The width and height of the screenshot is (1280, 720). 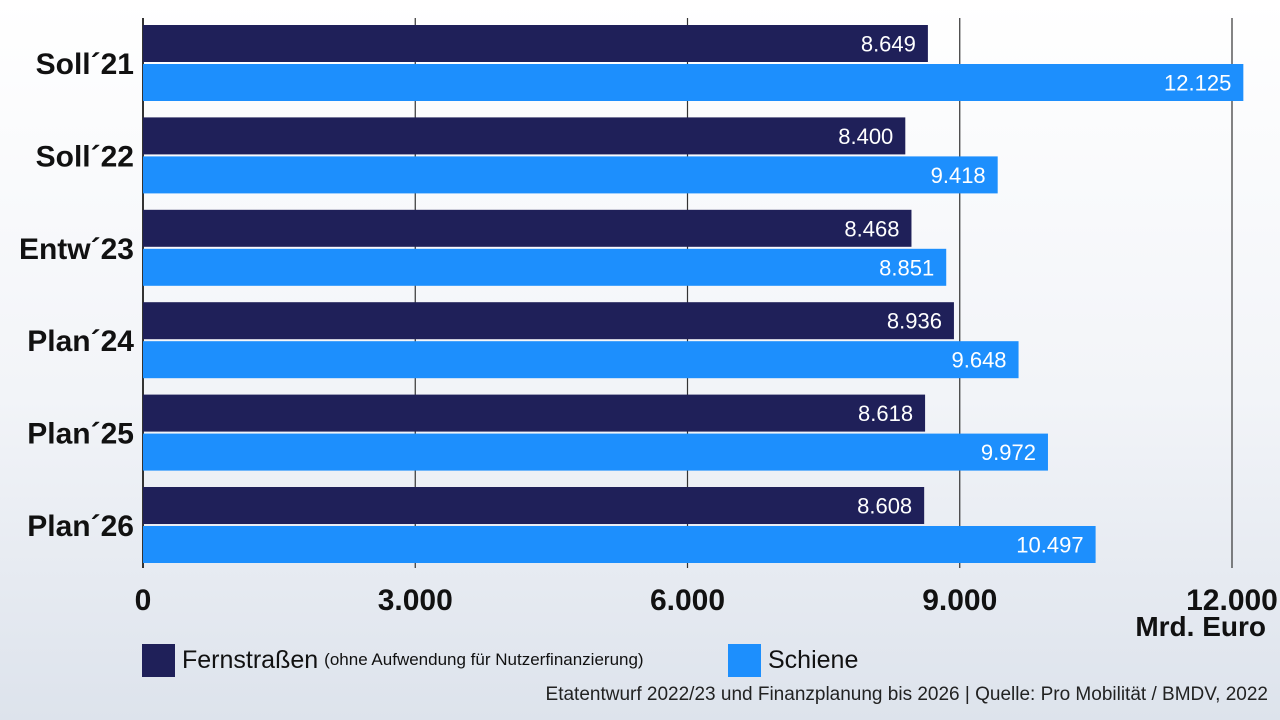 I want to click on bar-value-label: 8.608, so click(x=884, y=506).